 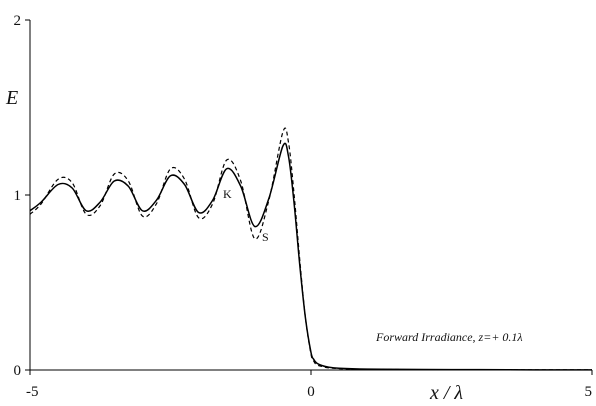 I want to click on y-tick-label: 2, so click(x=18, y=21).